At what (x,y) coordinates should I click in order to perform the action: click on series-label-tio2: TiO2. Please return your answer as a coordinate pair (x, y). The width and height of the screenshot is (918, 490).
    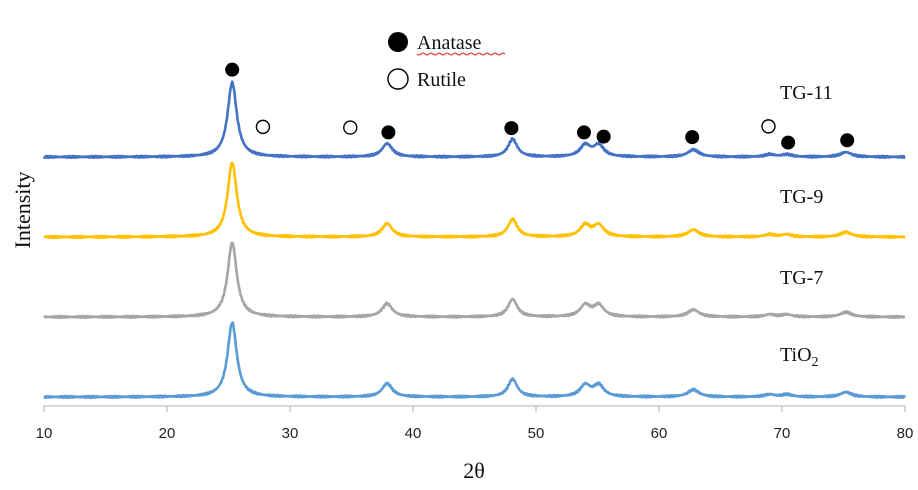
    Looking at the image, I should click on (799, 357).